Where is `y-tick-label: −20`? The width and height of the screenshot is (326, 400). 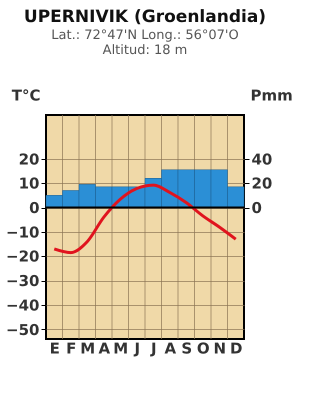
y-tick-label: −20 is located at coordinates (23, 257).